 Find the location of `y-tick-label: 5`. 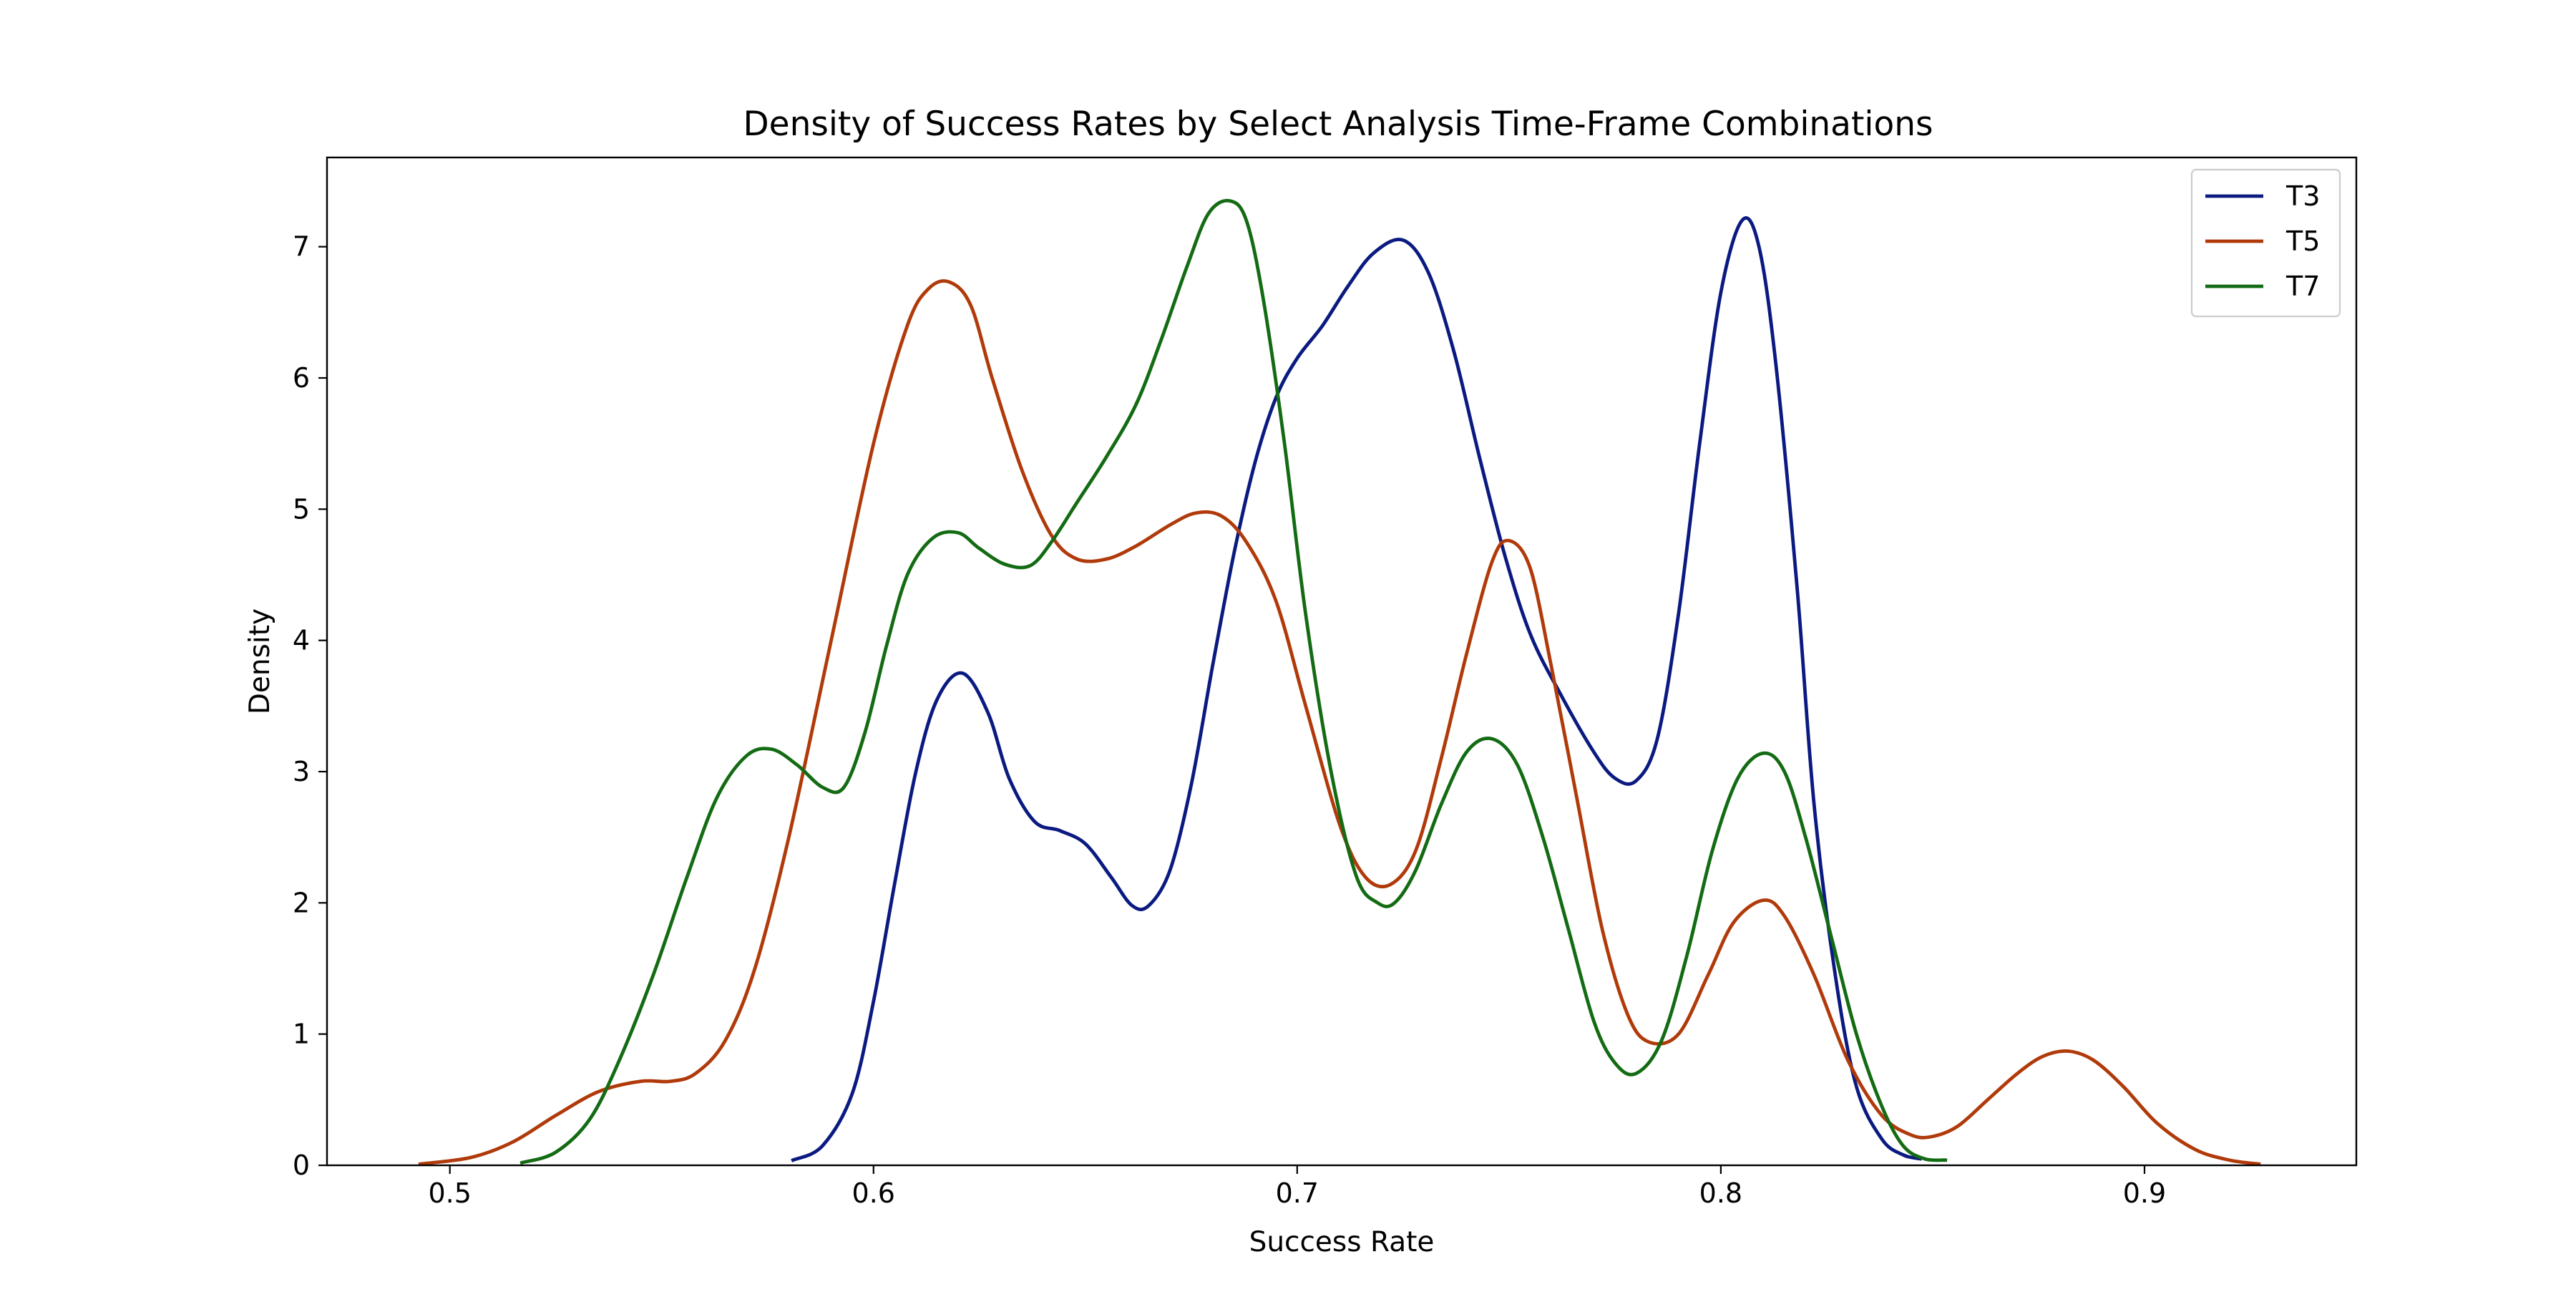

y-tick-label: 5 is located at coordinates (301, 509).